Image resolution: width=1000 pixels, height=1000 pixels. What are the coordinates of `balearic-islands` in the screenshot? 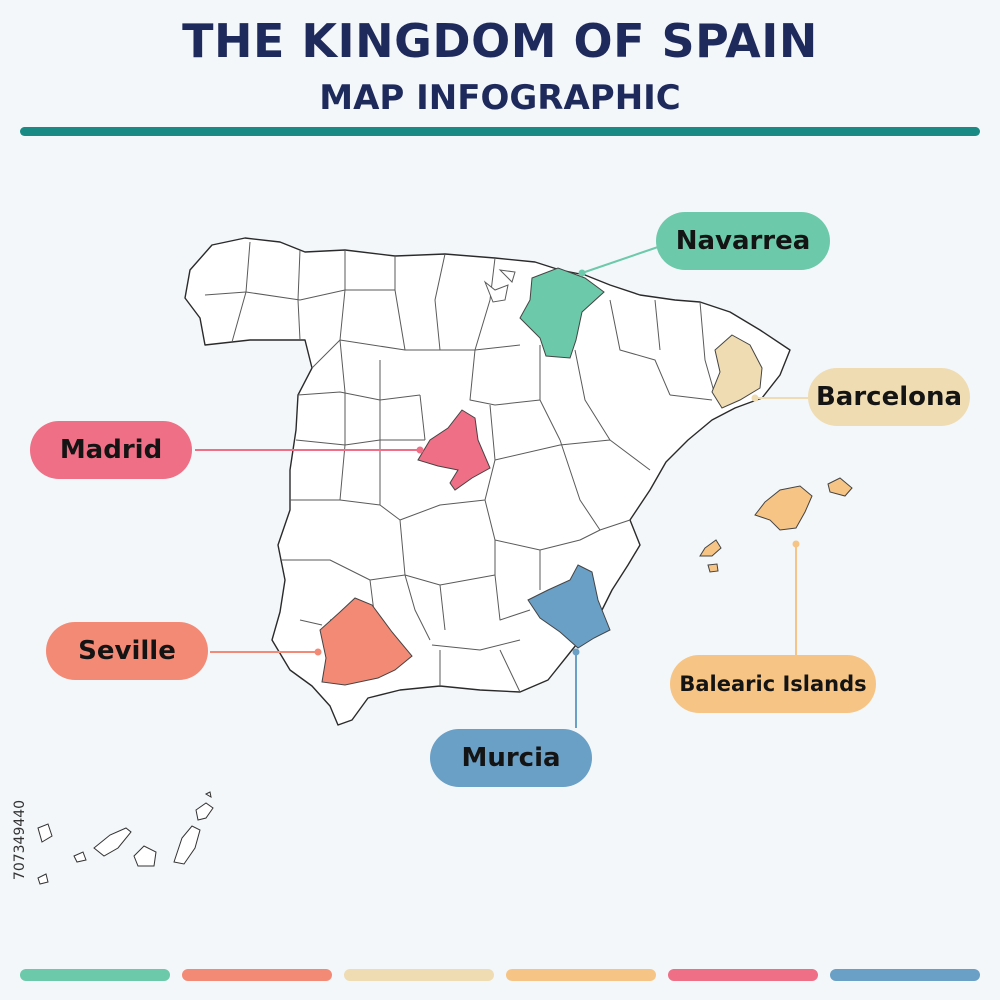 It's located at (776, 525).